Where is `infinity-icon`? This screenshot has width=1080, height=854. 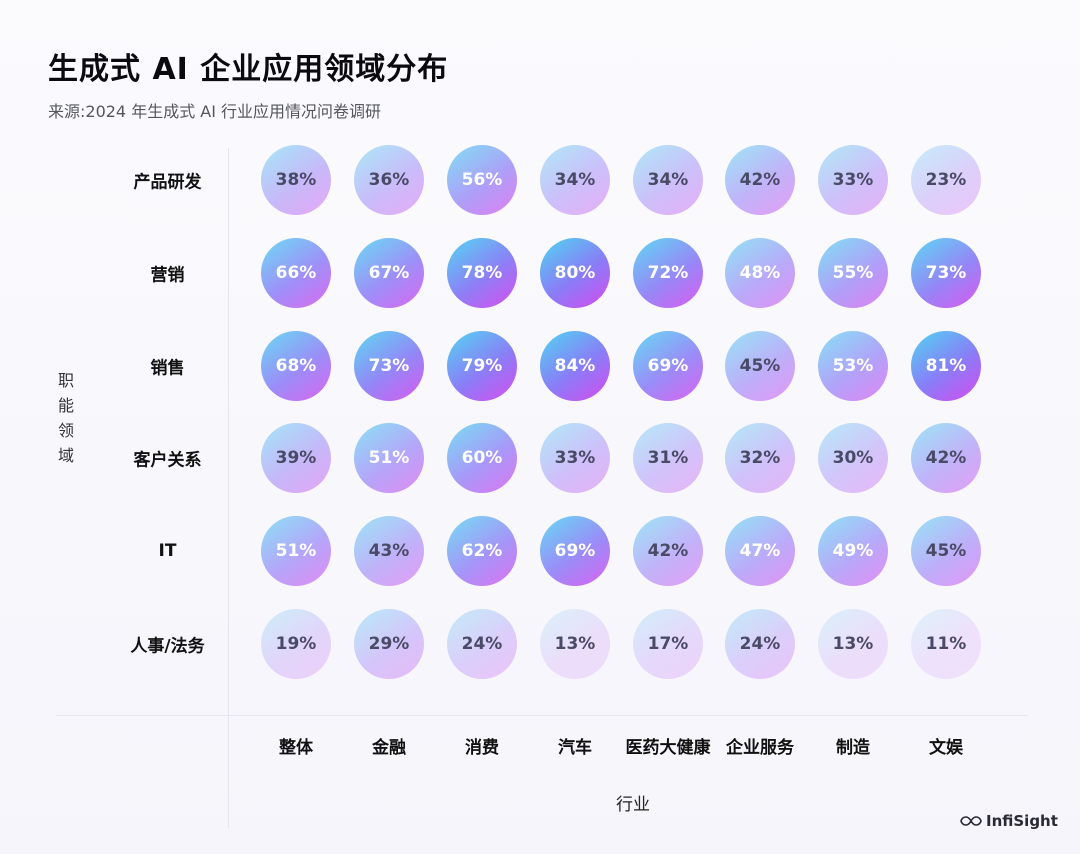
infinity-icon is located at coordinates (971, 821).